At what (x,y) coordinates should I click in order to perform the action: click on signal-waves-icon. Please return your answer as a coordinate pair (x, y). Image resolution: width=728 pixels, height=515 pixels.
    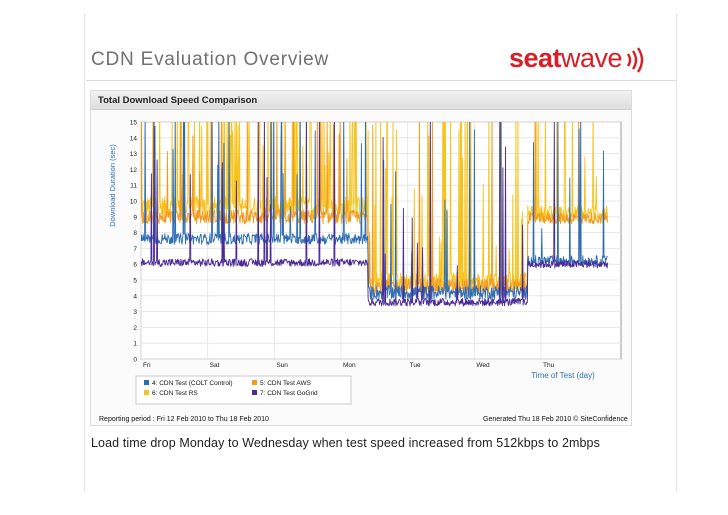
    Looking at the image, I should click on (635, 60).